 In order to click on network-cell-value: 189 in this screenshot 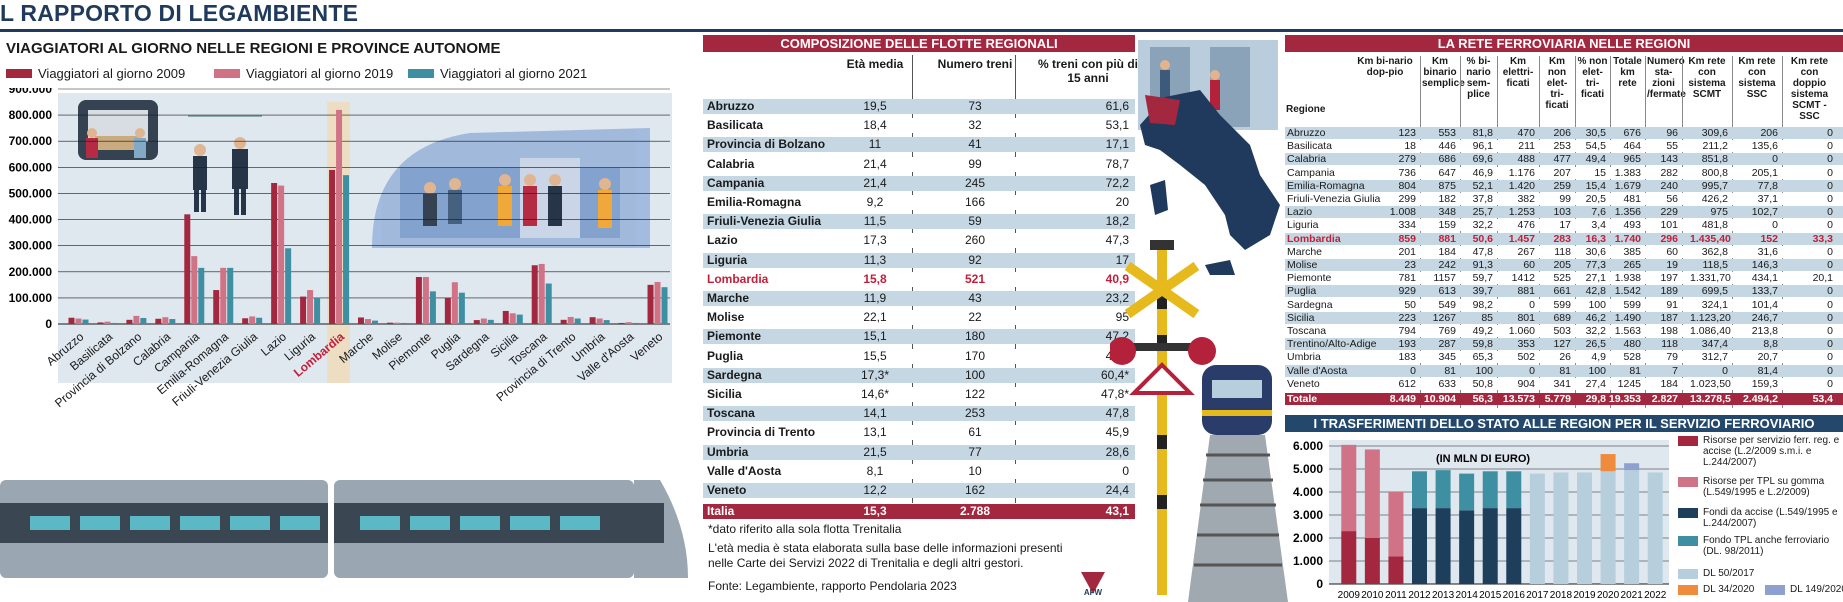, I will do `click(1669, 291)`.